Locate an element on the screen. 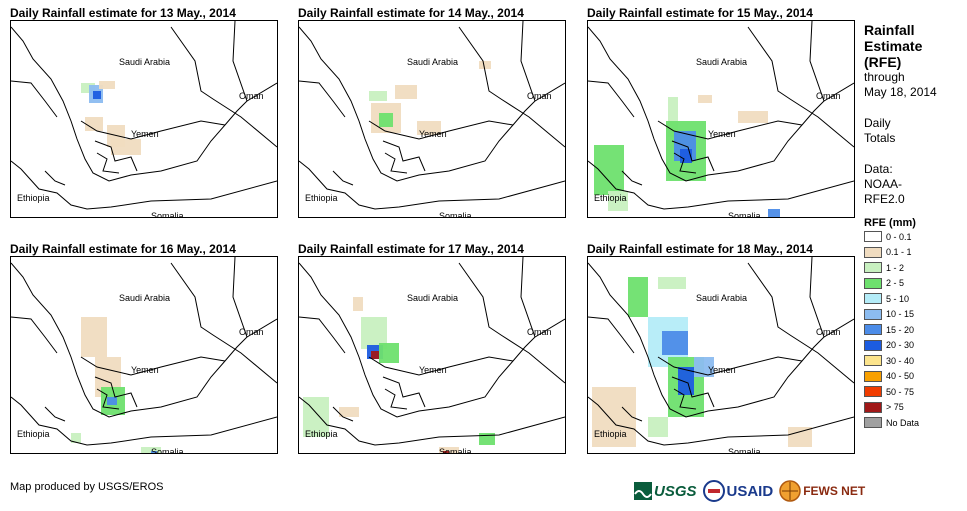 The width and height of the screenshot is (967, 511). legend-item: 50 - 75 is located at coordinates (914, 392).